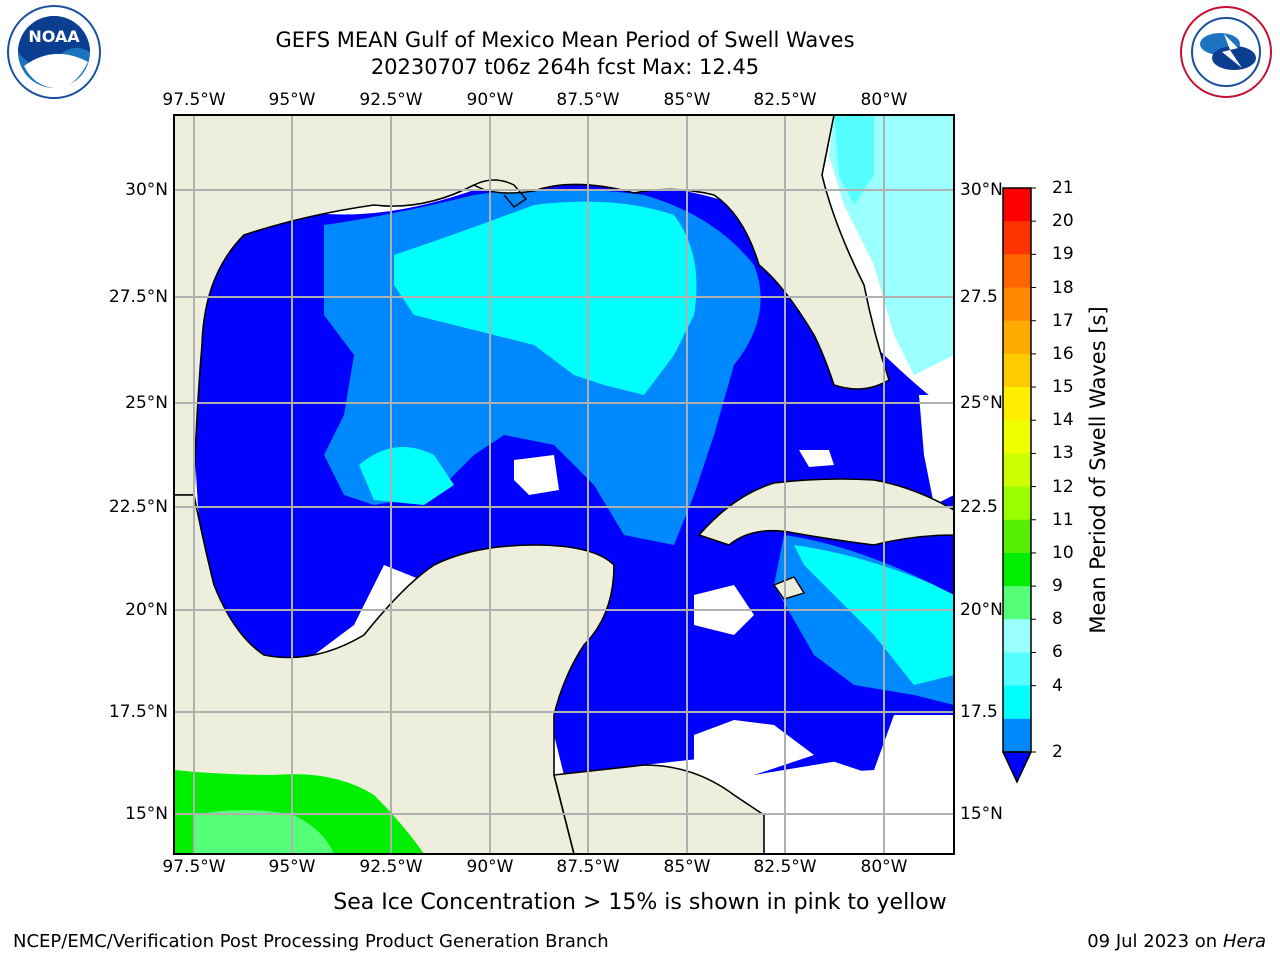  What do you see at coordinates (1063, 519) in the screenshot?
I see `colorbar-label: 11` at bounding box center [1063, 519].